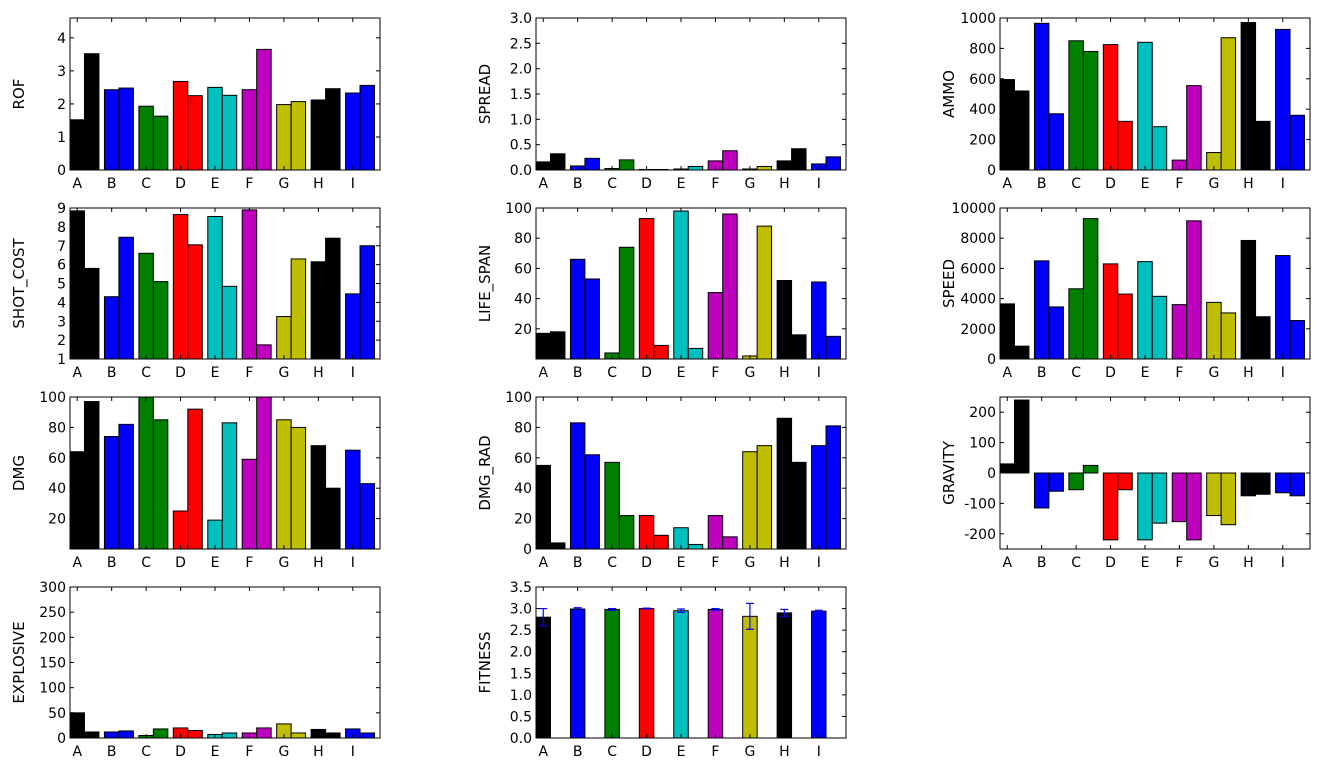 Image resolution: width=1319 pixels, height=772 pixels. I want to click on y-tick-label: 20, so click(523, 520).